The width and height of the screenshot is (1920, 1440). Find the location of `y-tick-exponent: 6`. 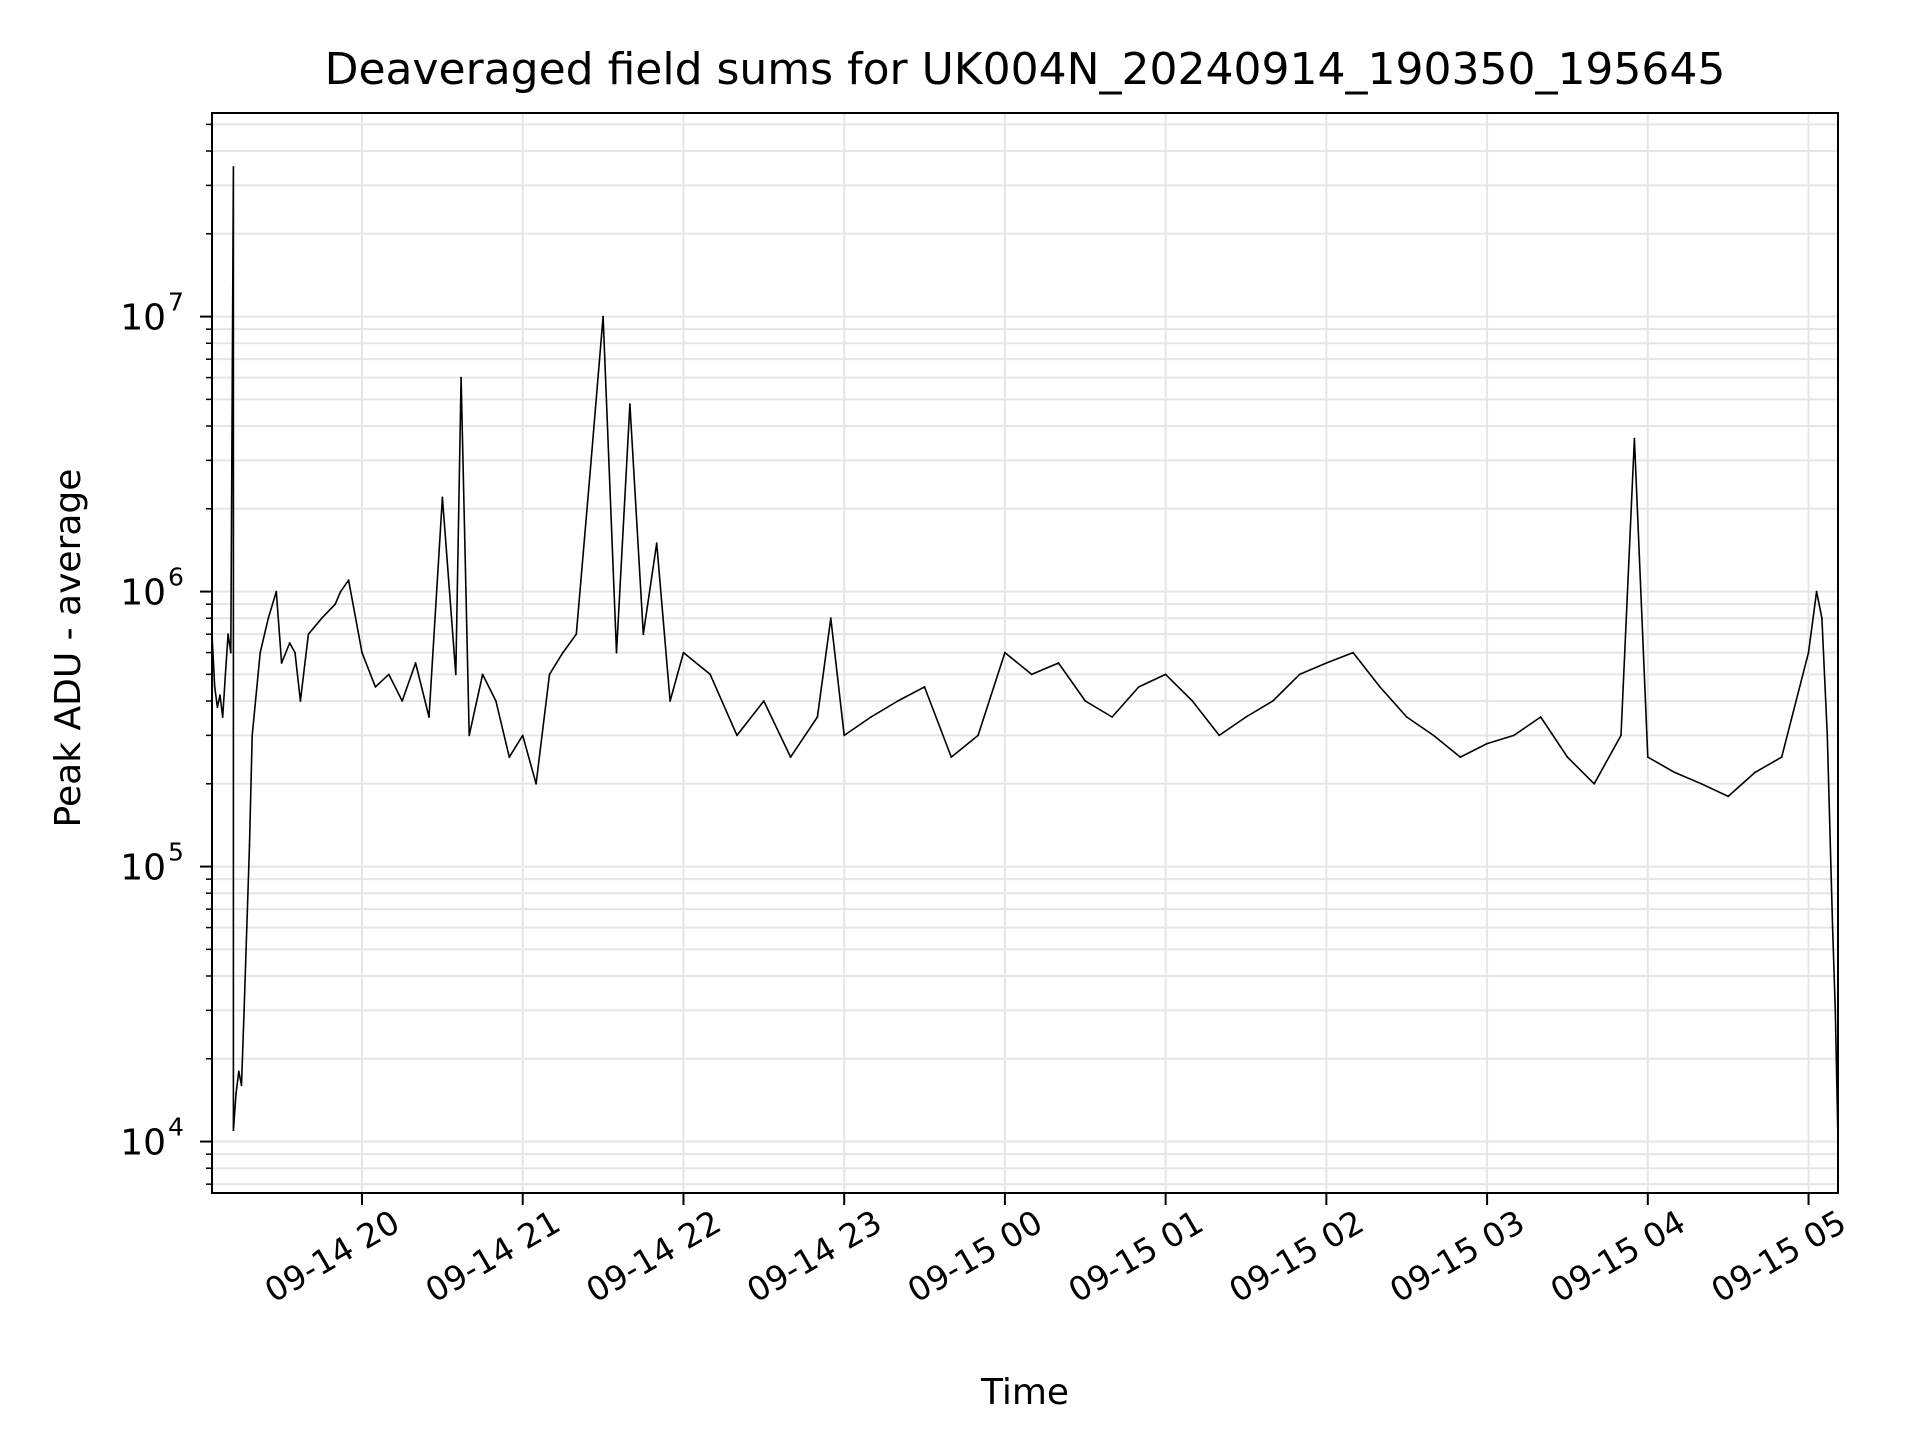

y-tick-exponent: 6 is located at coordinates (176, 577).